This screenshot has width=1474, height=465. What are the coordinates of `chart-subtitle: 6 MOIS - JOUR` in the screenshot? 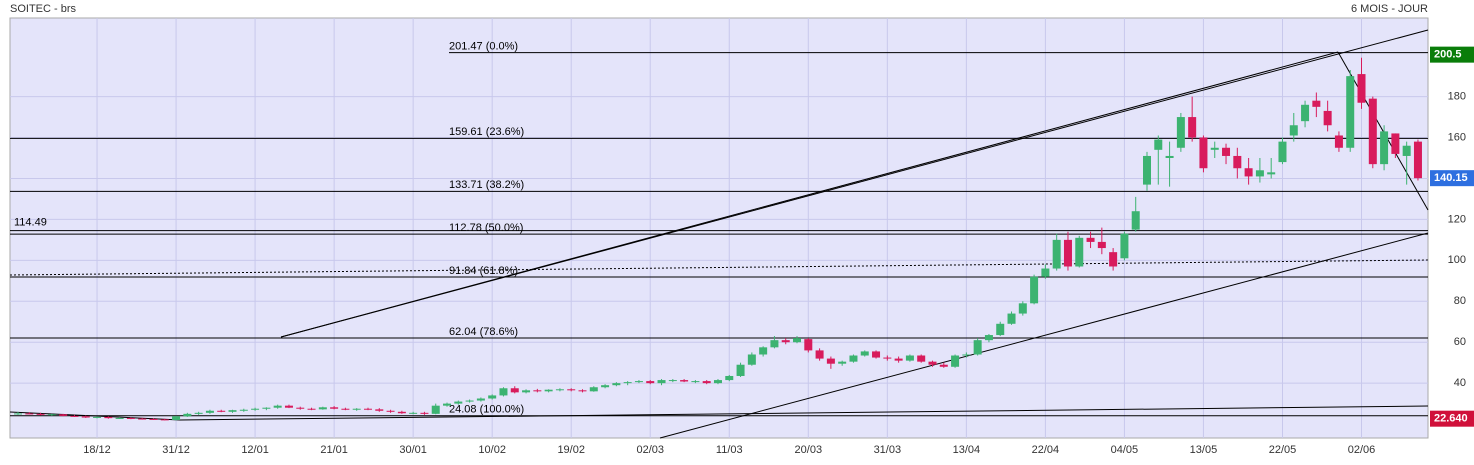 It's located at (1389, 9).